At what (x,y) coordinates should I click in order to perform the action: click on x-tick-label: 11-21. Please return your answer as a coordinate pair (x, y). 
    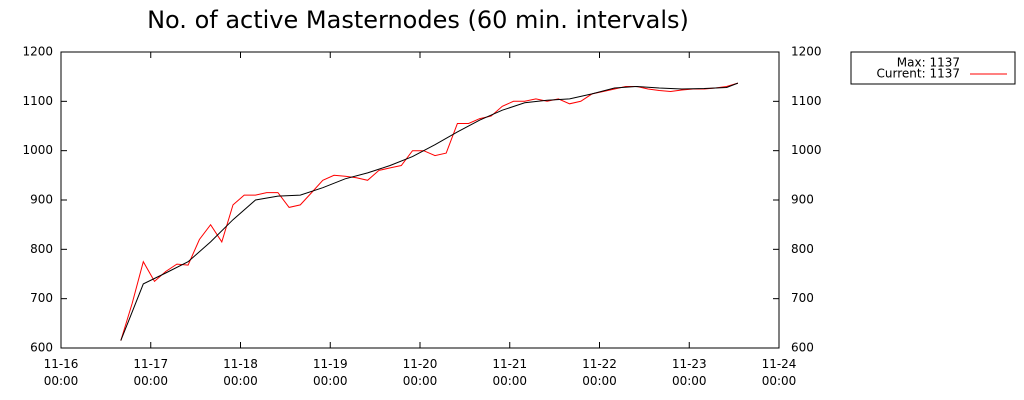
    Looking at the image, I should click on (509, 364).